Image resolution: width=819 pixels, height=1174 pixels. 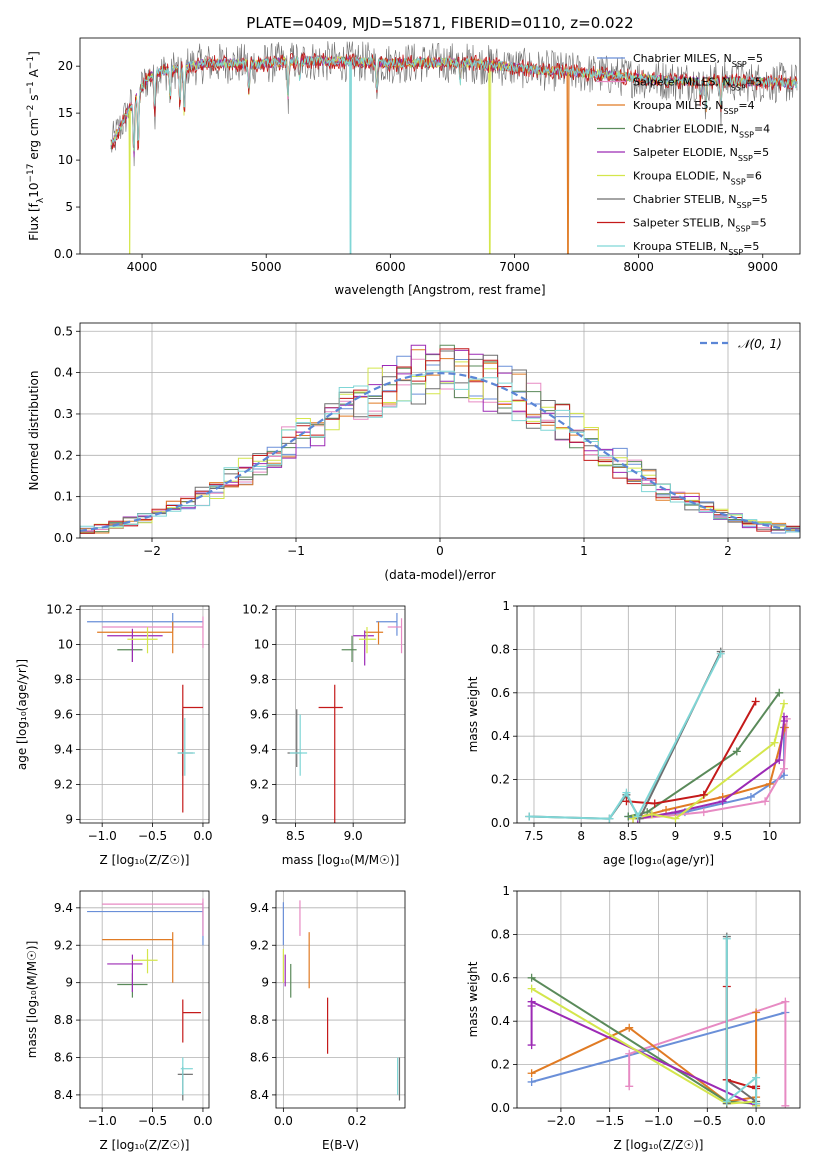 I want to click on legend-entry: Chabrier MILES, NSSP=5, so click(x=698, y=60).